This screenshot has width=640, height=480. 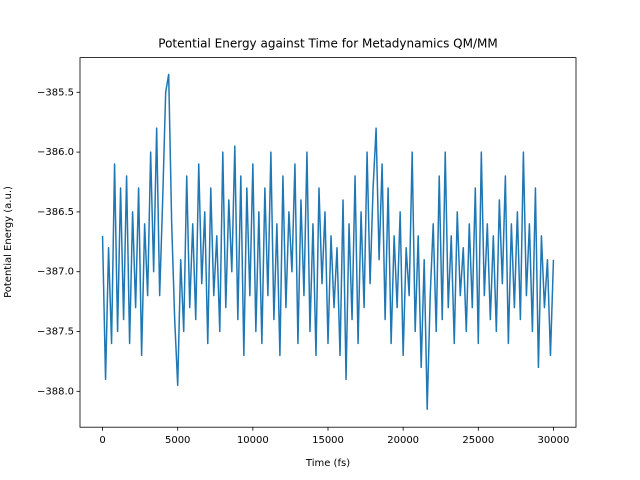 What do you see at coordinates (55, 332) in the screenshot?
I see `y-tick-label: −387.5` at bounding box center [55, 332].